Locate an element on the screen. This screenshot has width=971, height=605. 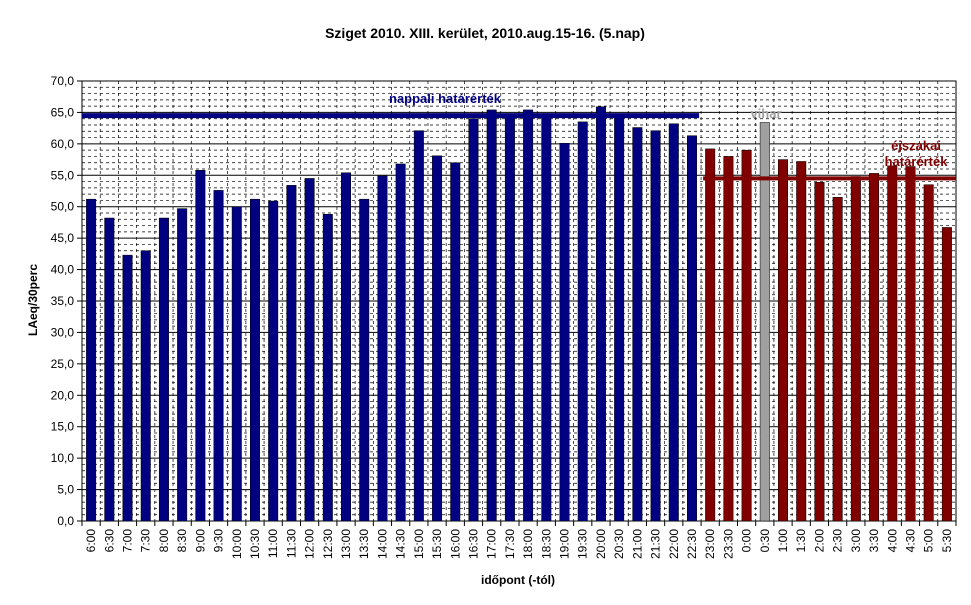
x-tick-label: 11:00 is located at coordinates (273, 543).